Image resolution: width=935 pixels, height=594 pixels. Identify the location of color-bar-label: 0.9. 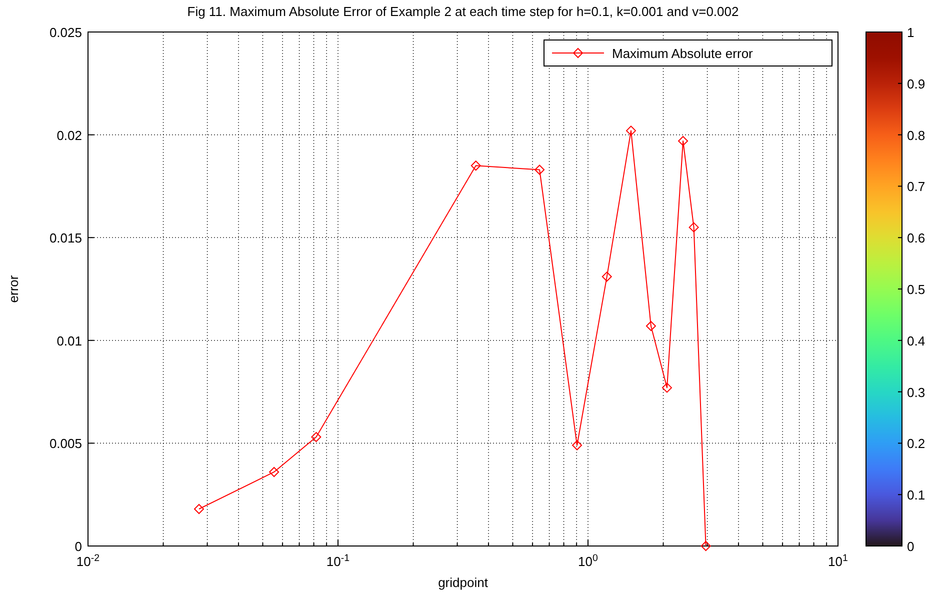
(916, 84).